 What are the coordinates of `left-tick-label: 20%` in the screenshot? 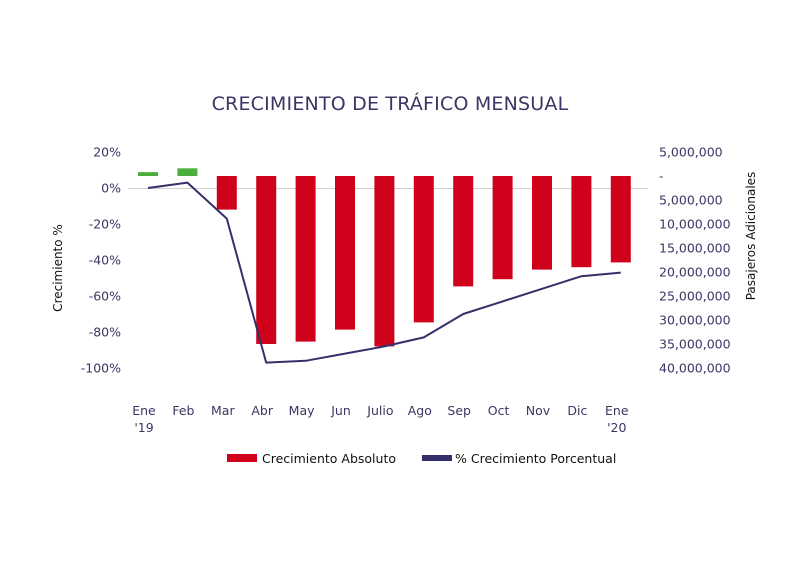 It's located at (107, 152).